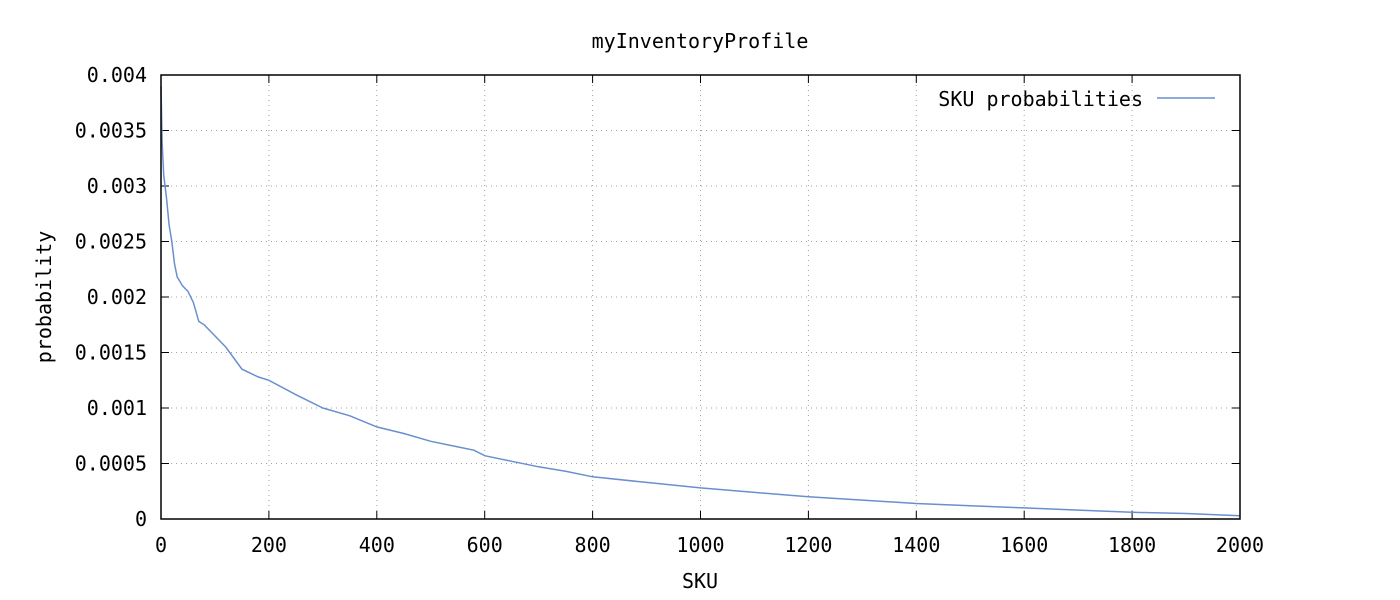  What do you see at coordinates (1132, 545) in the screenshot?
I see `x-tick-label: 1800` at bounding box center [1132, 545].